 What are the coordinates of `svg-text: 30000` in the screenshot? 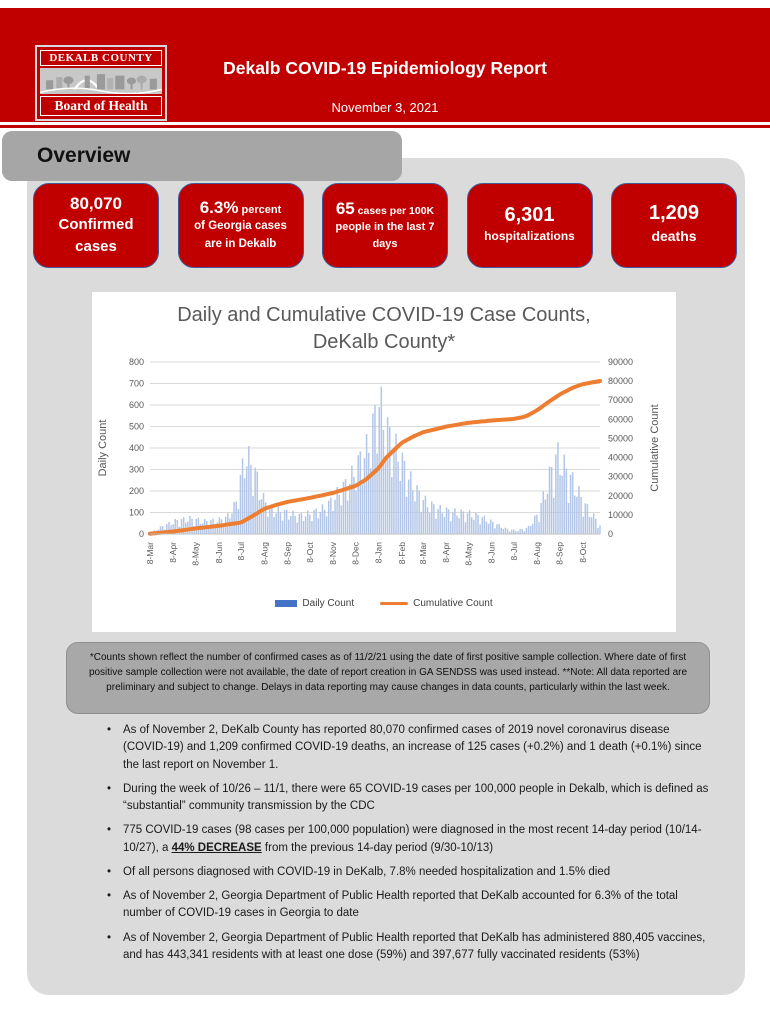 It's located at (620, 477).